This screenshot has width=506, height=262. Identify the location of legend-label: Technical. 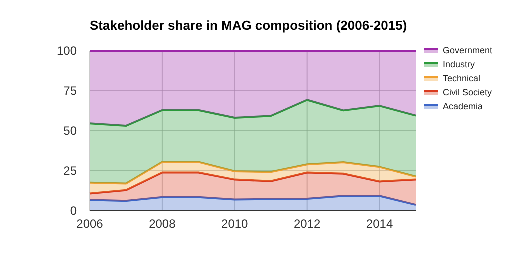
(462, 79).